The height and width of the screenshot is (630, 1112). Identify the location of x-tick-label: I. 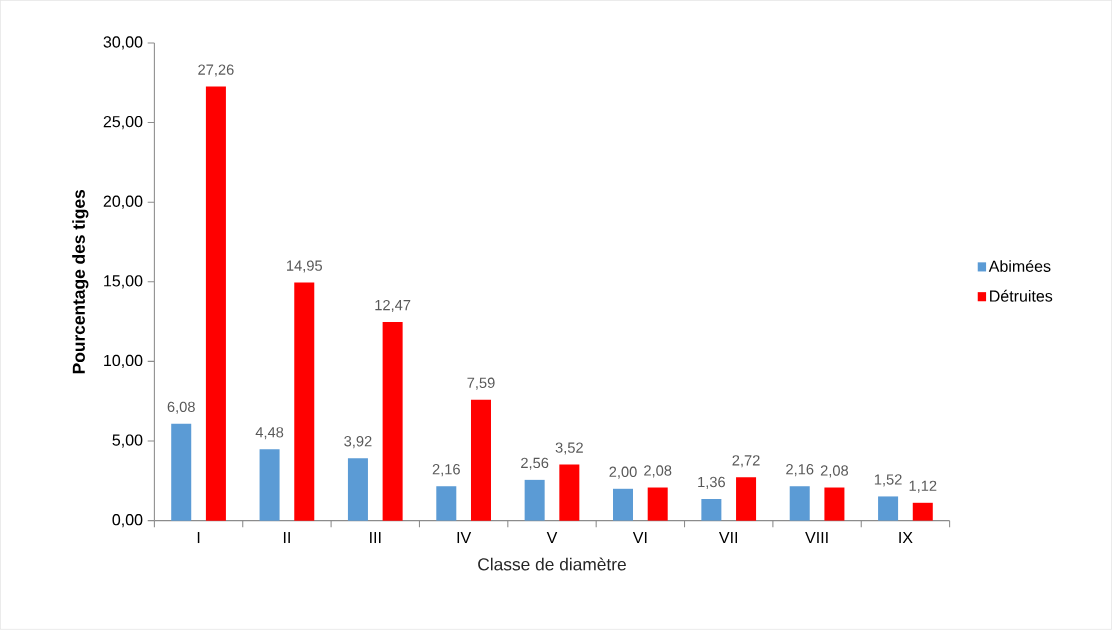
(198, 538).